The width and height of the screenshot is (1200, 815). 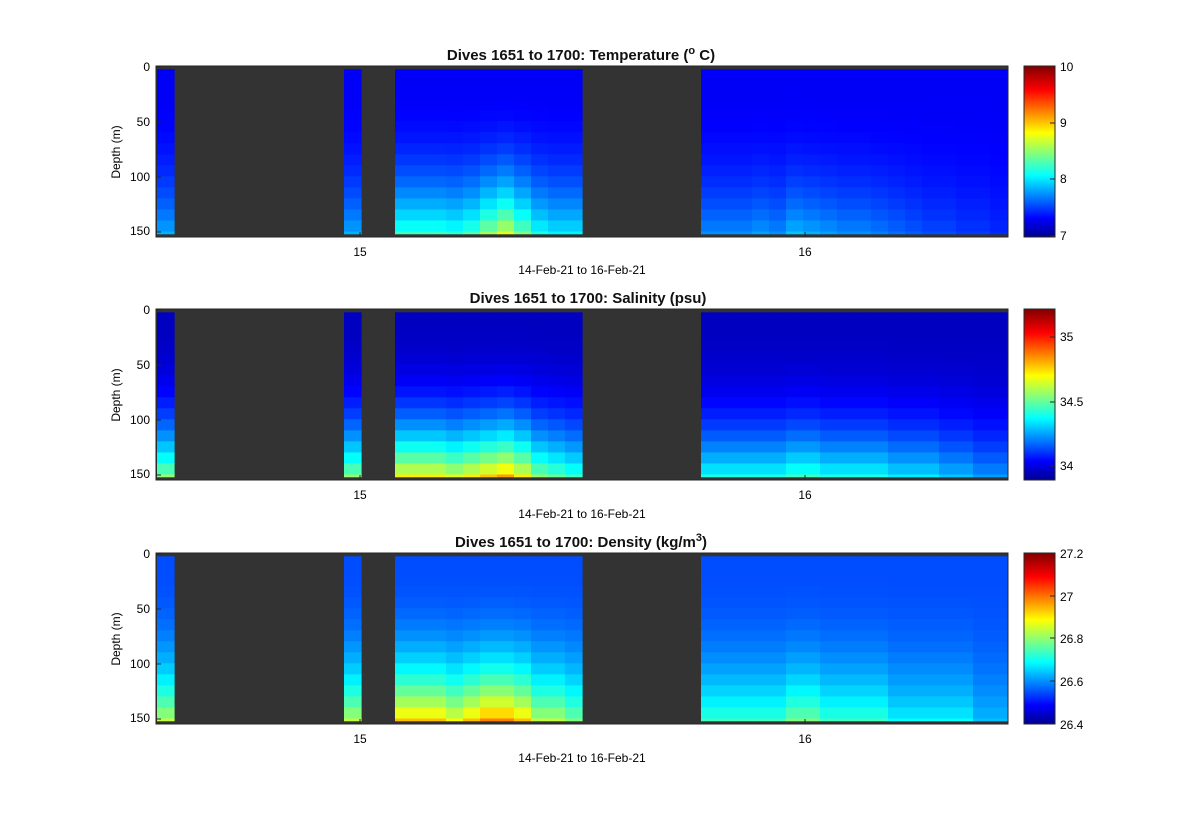 What do you see at coordinates (1063, 179) in the screenshot?
I see `colorbar-tick-label: 8` at bounding box center [1063, 179].